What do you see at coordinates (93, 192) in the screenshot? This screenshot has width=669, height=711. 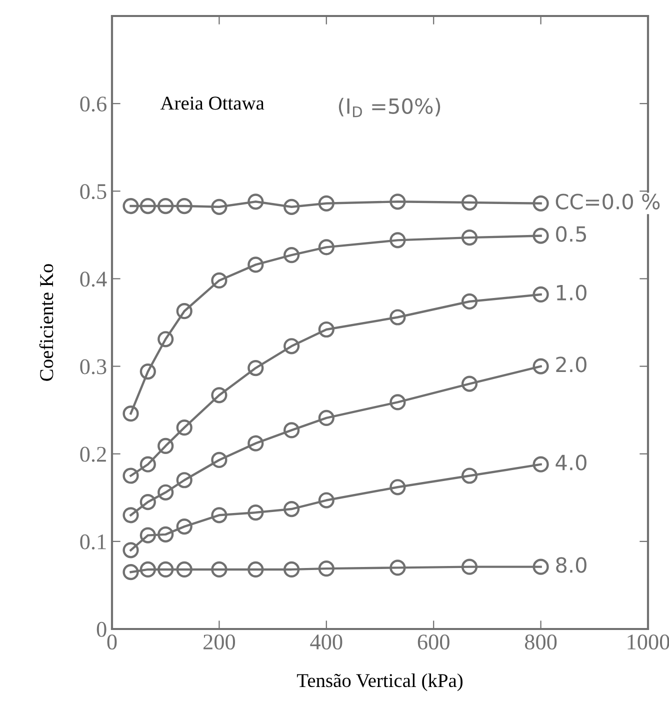 I see `y-tick-label: 0.5` at bounding box center [93, 192].